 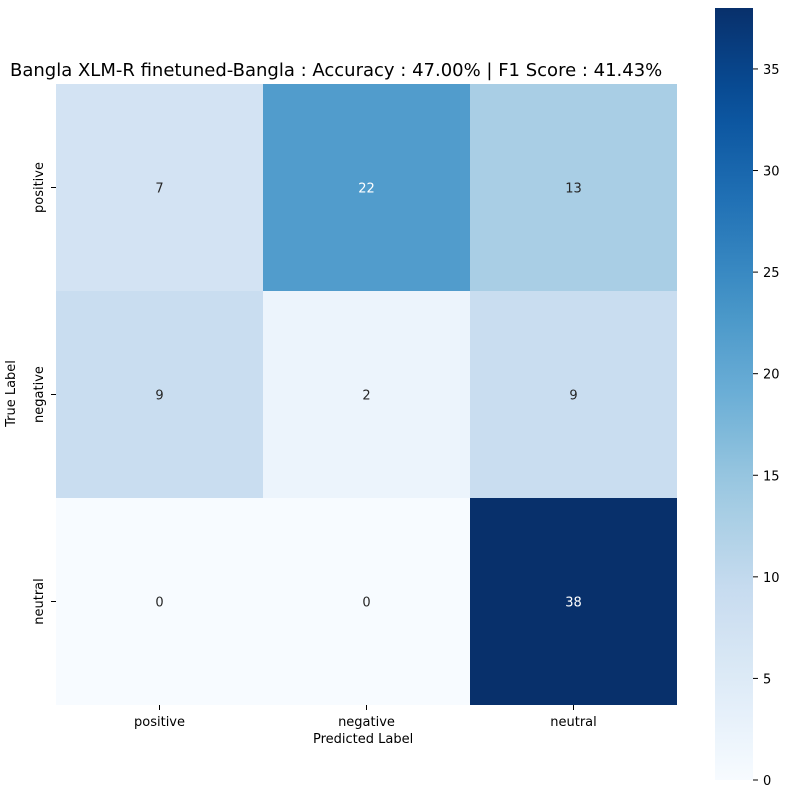 What do you see at coordinates (771, 375) in the screenshot?
I see `colorbar-tick-label: 20` at bounding box center [771, 375].